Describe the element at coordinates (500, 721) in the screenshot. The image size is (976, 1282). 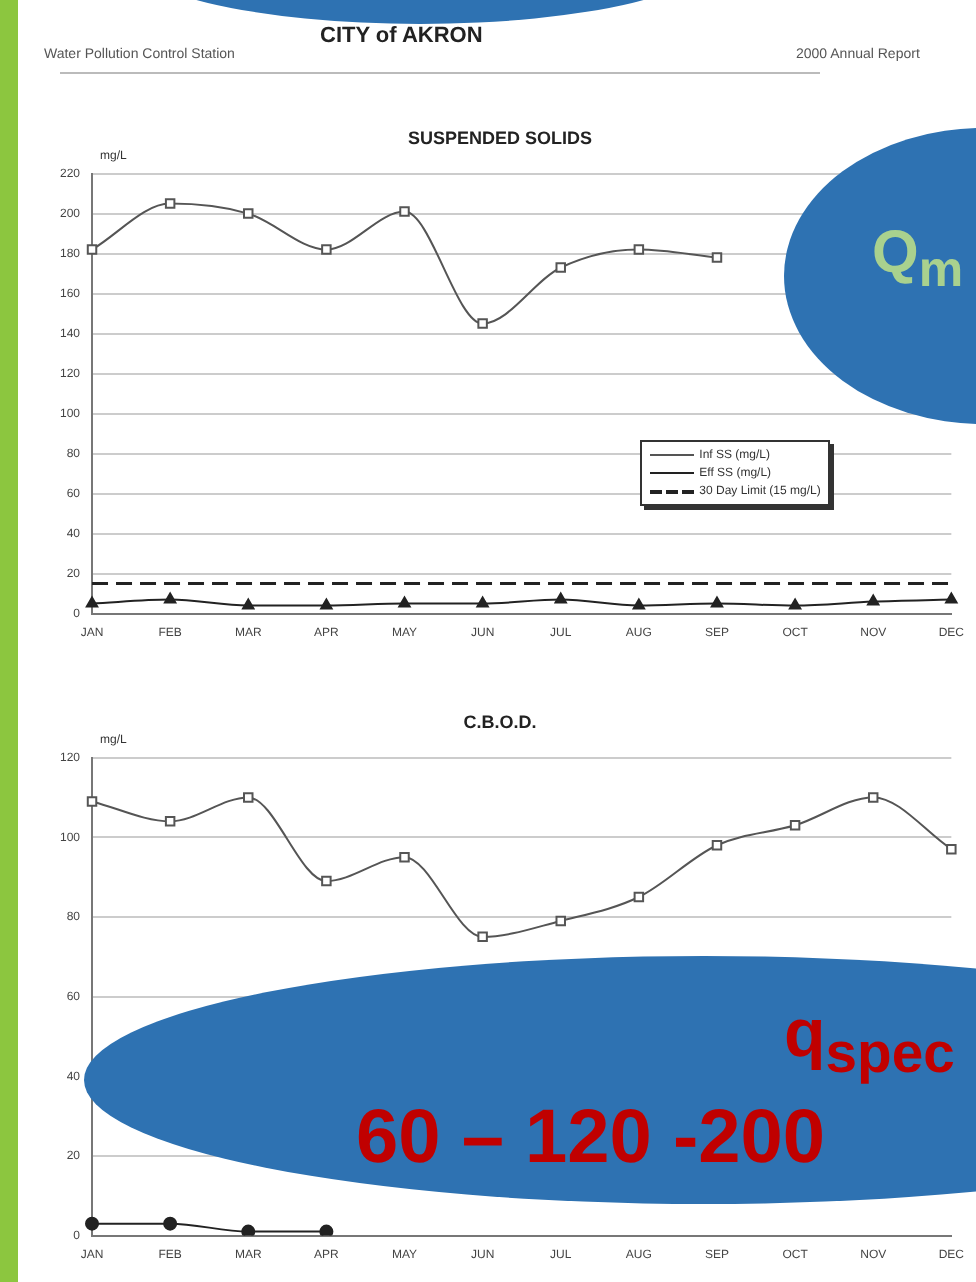
I see `chart-title: C.B.O.D.` at that location.